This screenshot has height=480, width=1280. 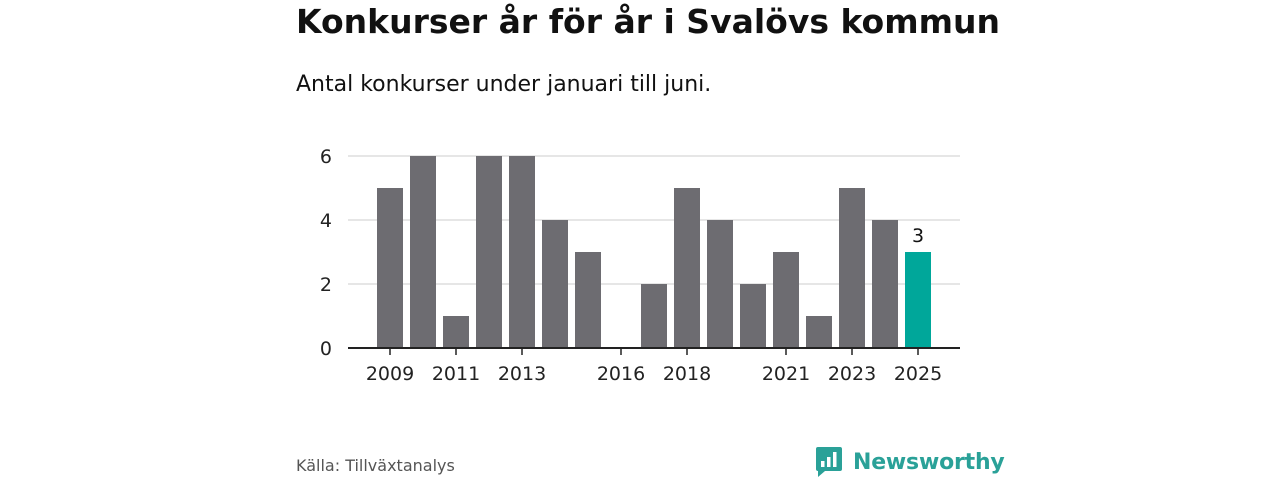 What do you see at coordinates (621, 374) in the screenshot?
I see `x-tick-label: 2016` at bounding box center [621, 374].